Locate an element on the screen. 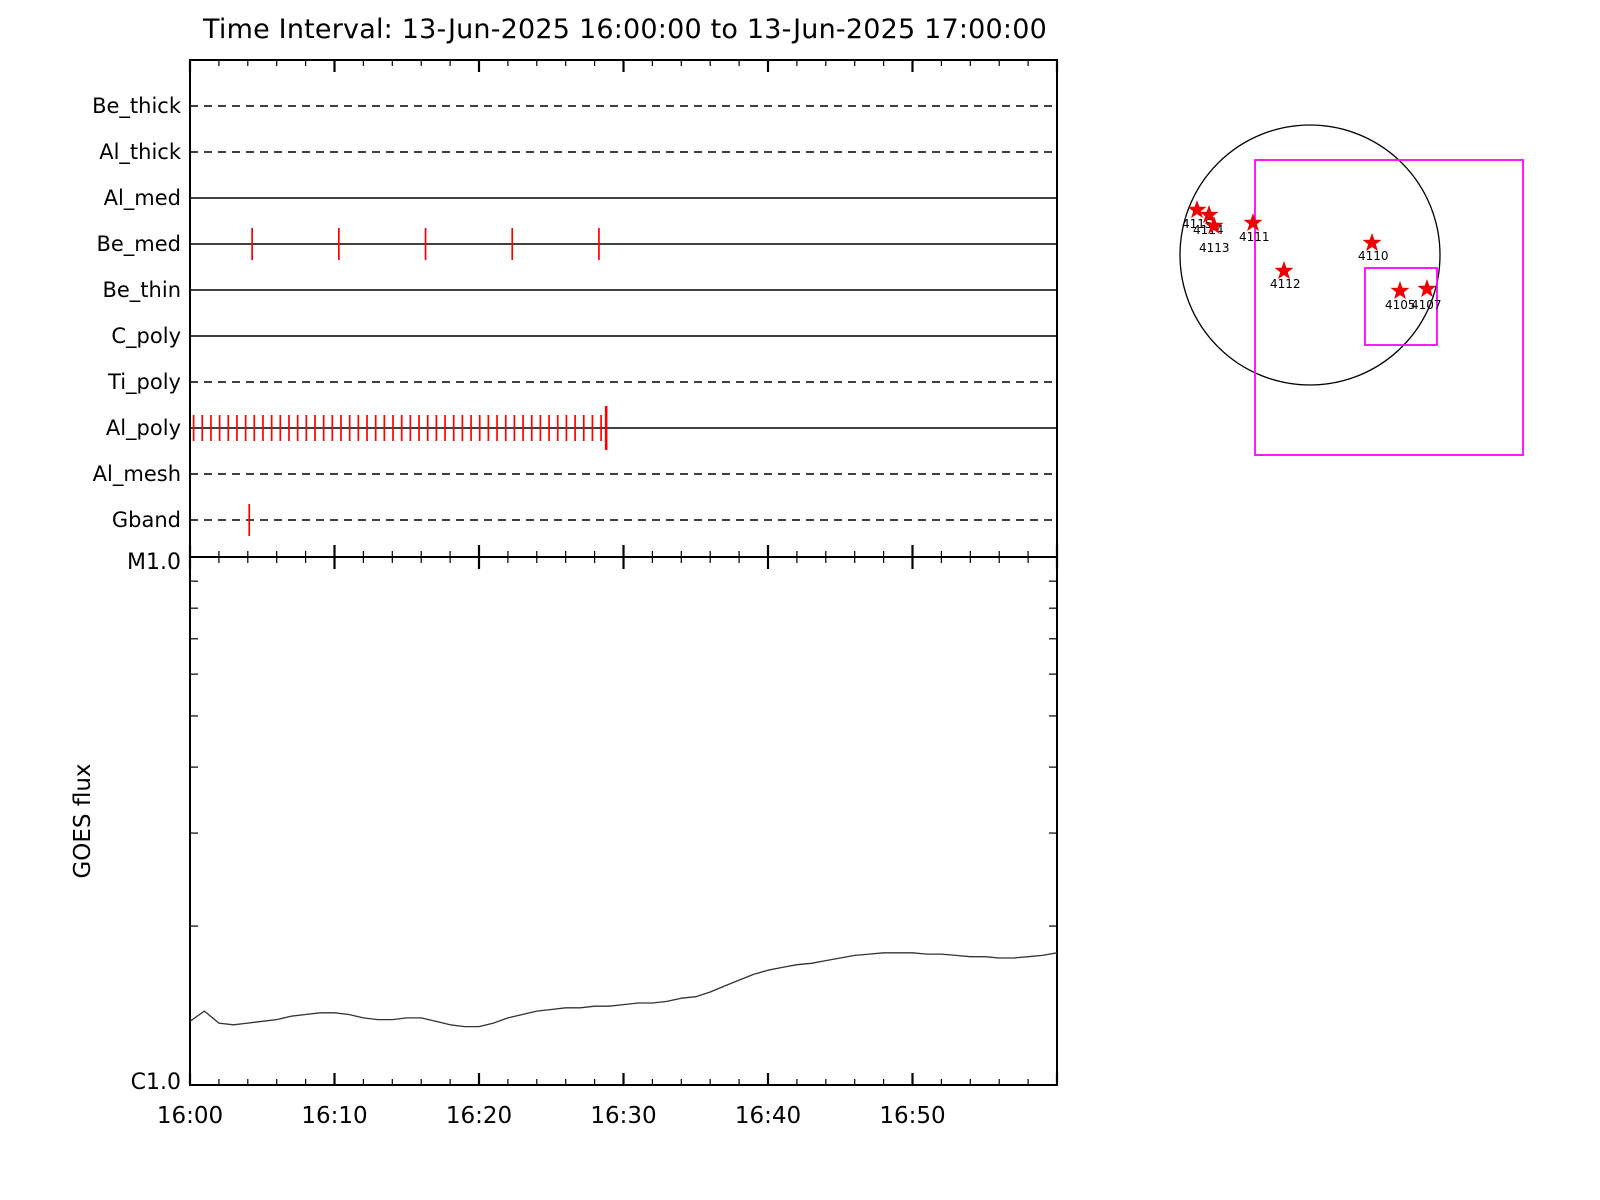 The height and width of the screenshot is (1200, 1600). active-region-label: 4105 is located at coordinates (1400, 305).